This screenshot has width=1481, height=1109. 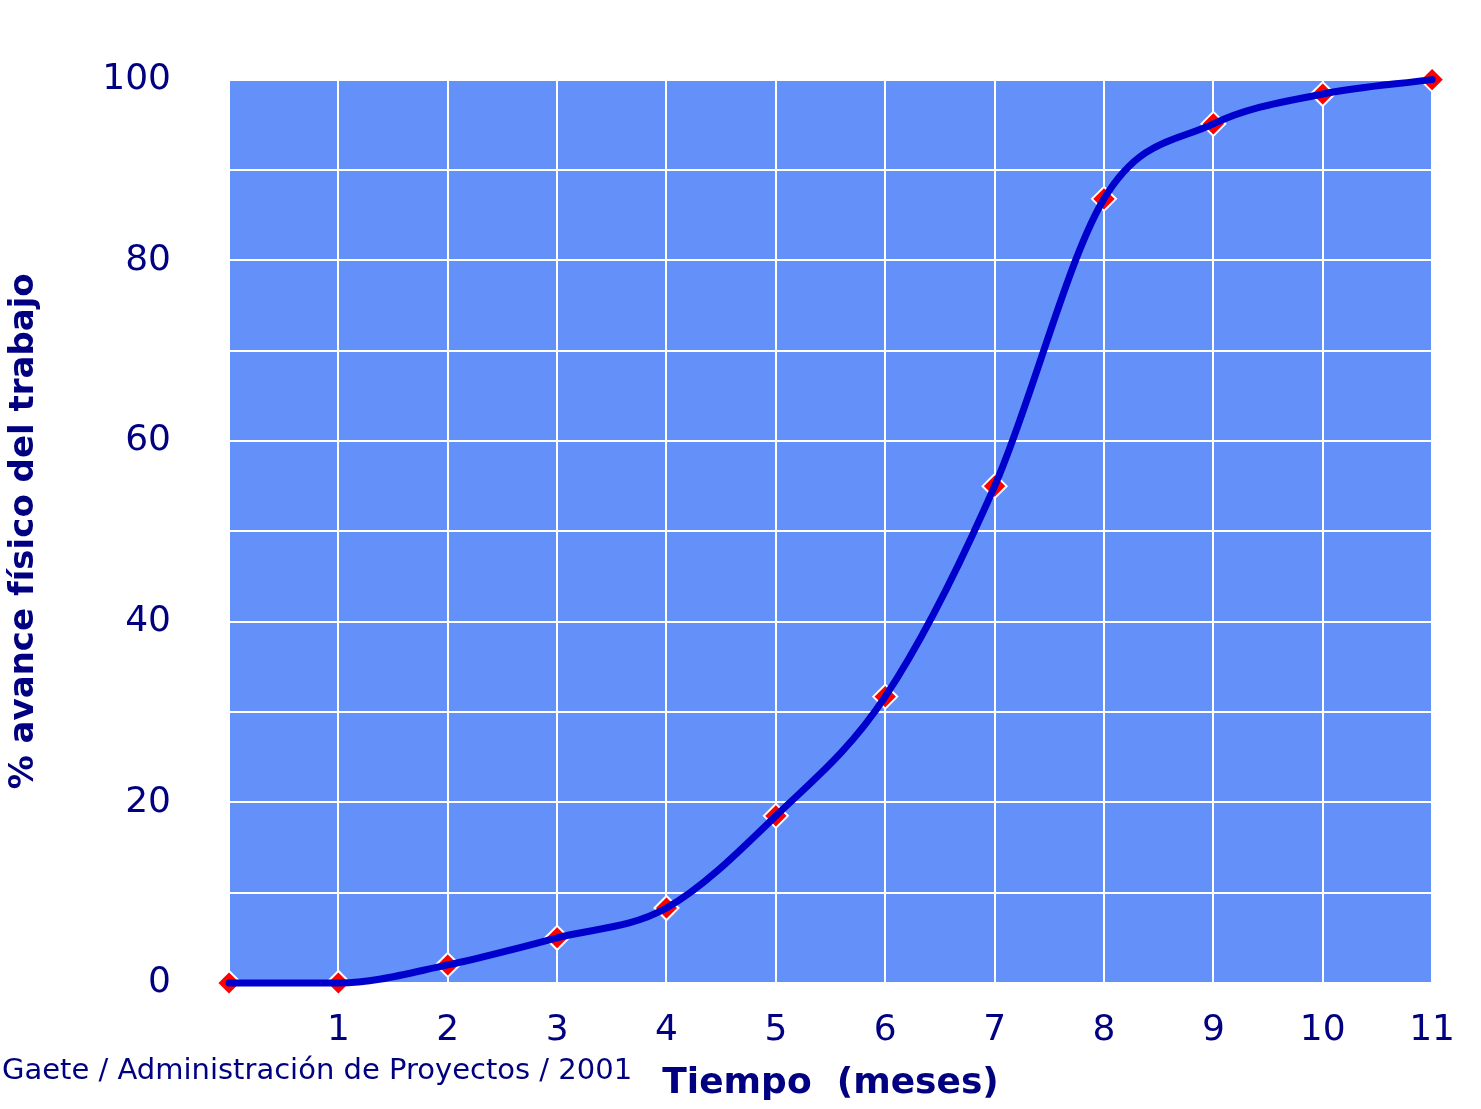 What do you see at coordinates (21, 531) in the screenshot?
I see `y-axis-title: % avance físico del trabajo` at bounding box center [21, 531].